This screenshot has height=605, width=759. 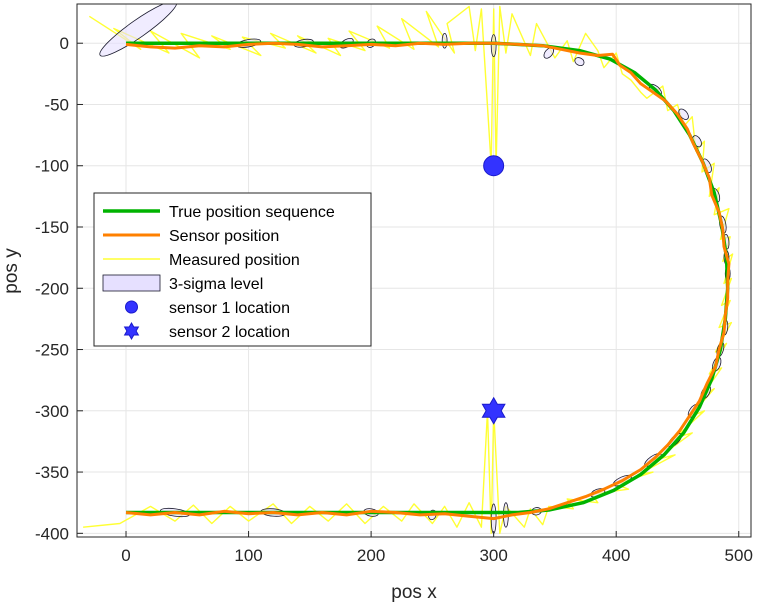 What do you see at coordinates (52, 288) in the screenshot?
I see `y-tick-label: -200` at bounding box center [52, 288].